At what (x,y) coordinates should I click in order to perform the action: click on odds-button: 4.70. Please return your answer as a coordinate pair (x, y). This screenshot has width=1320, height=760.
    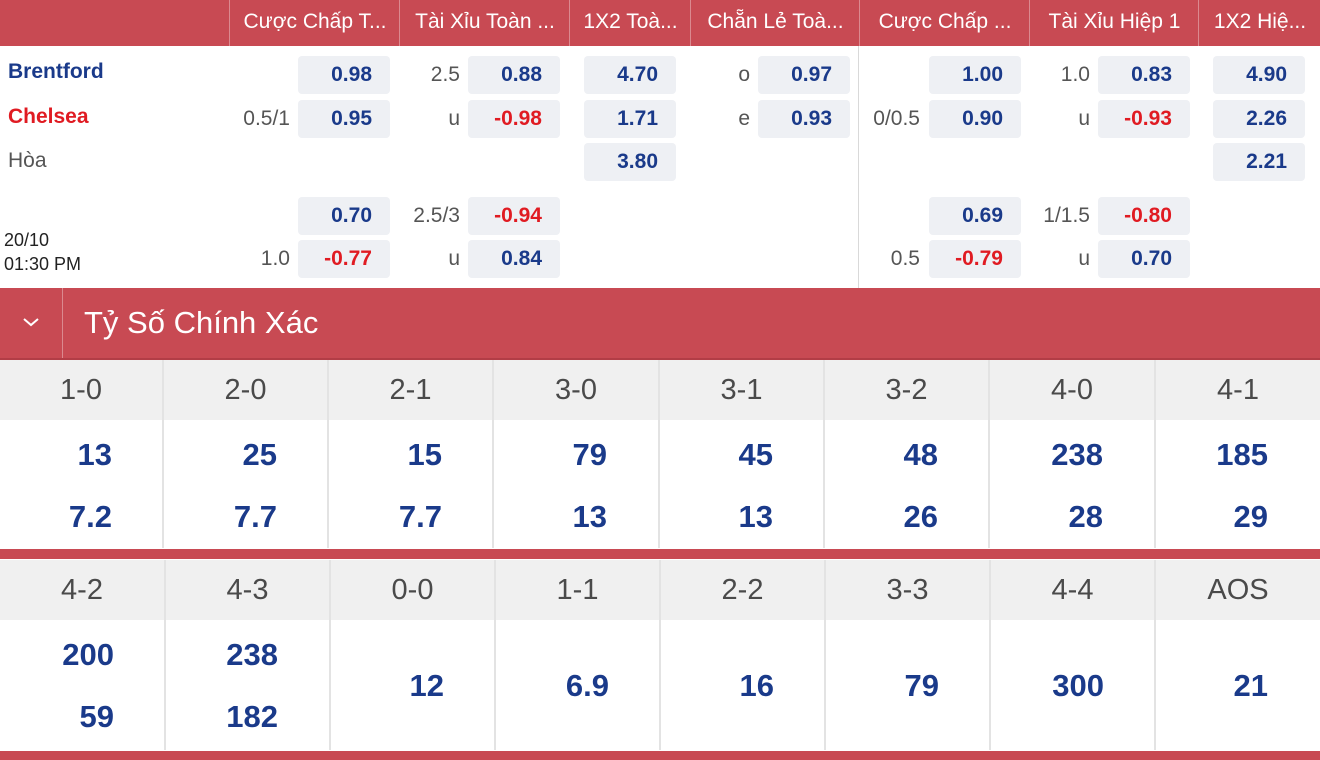
    Looking at the image, I should click on (630, 75).